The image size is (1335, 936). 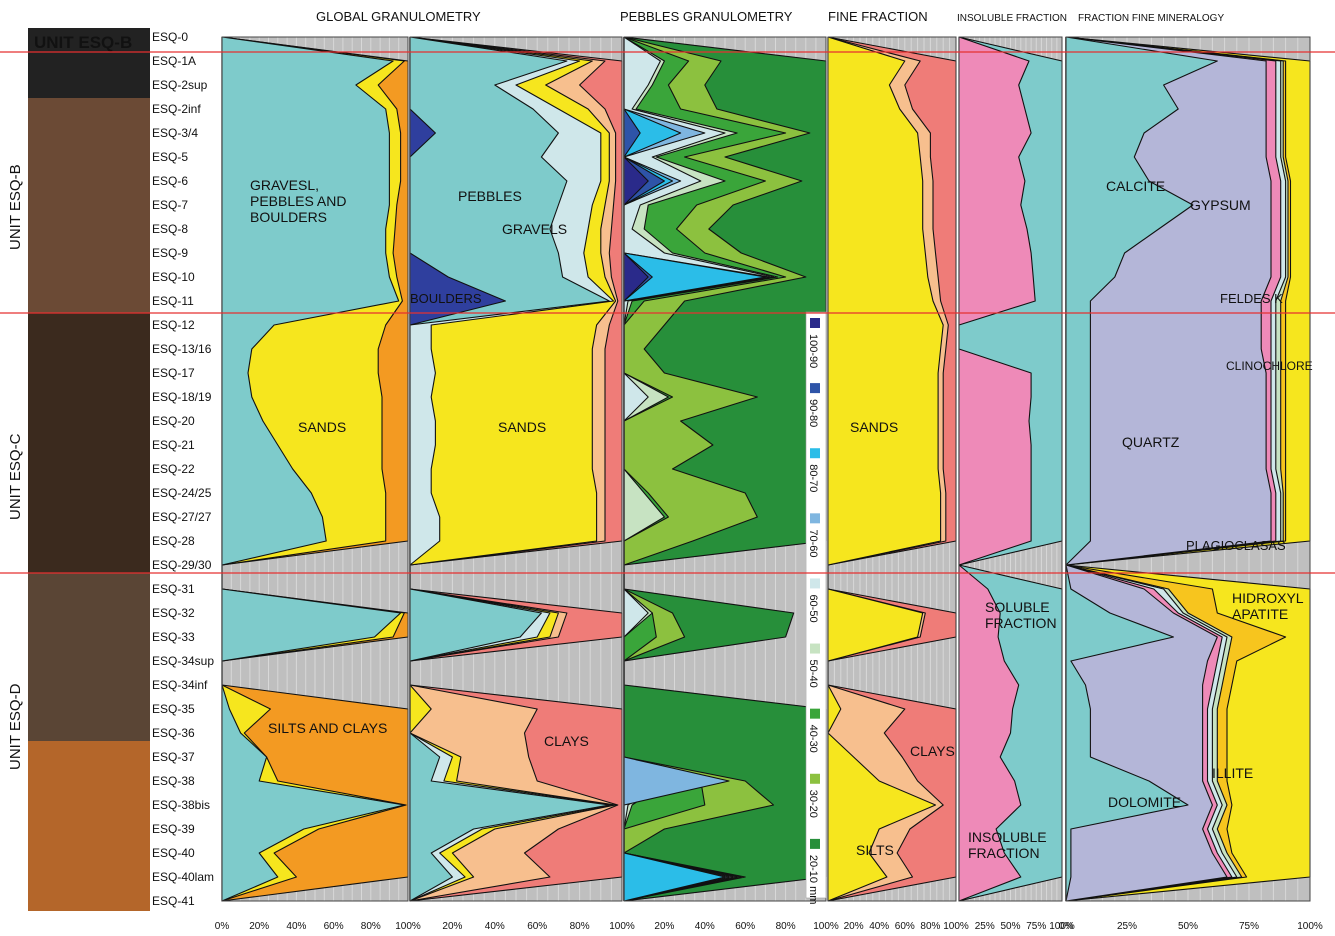 What do you see at coordinates (813, 478) in the screenshot?
I see `legend-label: 80-70` at bounding box center [813, 478].